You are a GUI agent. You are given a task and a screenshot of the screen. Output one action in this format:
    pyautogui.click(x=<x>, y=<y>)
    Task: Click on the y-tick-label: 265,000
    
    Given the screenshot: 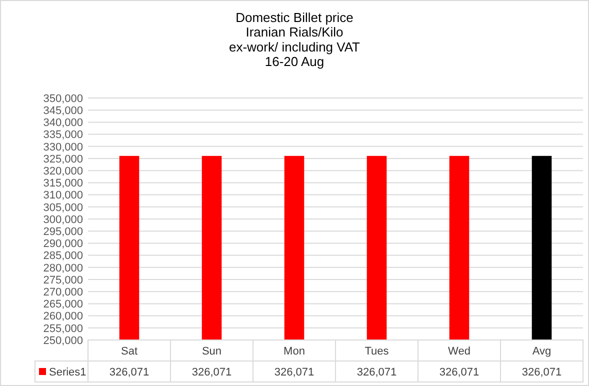 What is the action you would take?
    pyautogui.click(x=63, y=304)
    